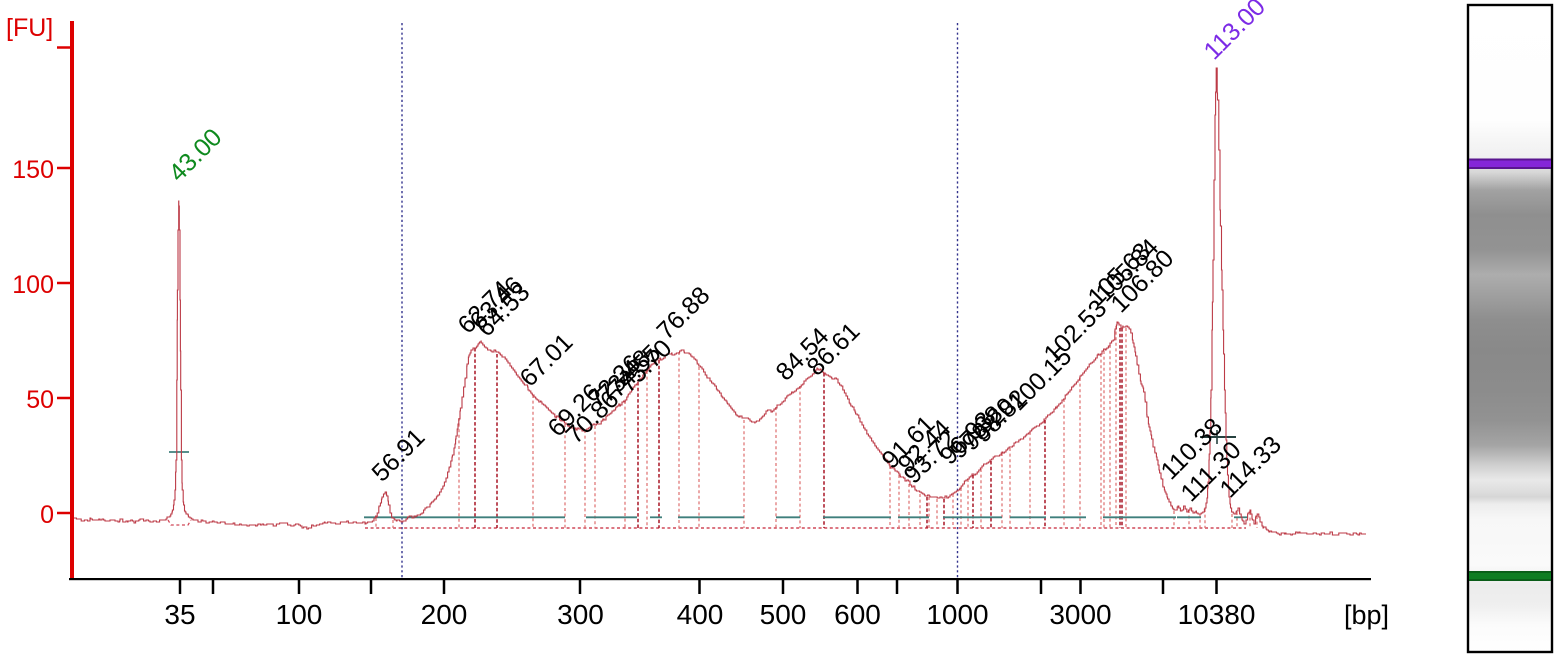 This screenshot has height=663, width=1556. I want to click on svg-text: 35, so click(179, 614).